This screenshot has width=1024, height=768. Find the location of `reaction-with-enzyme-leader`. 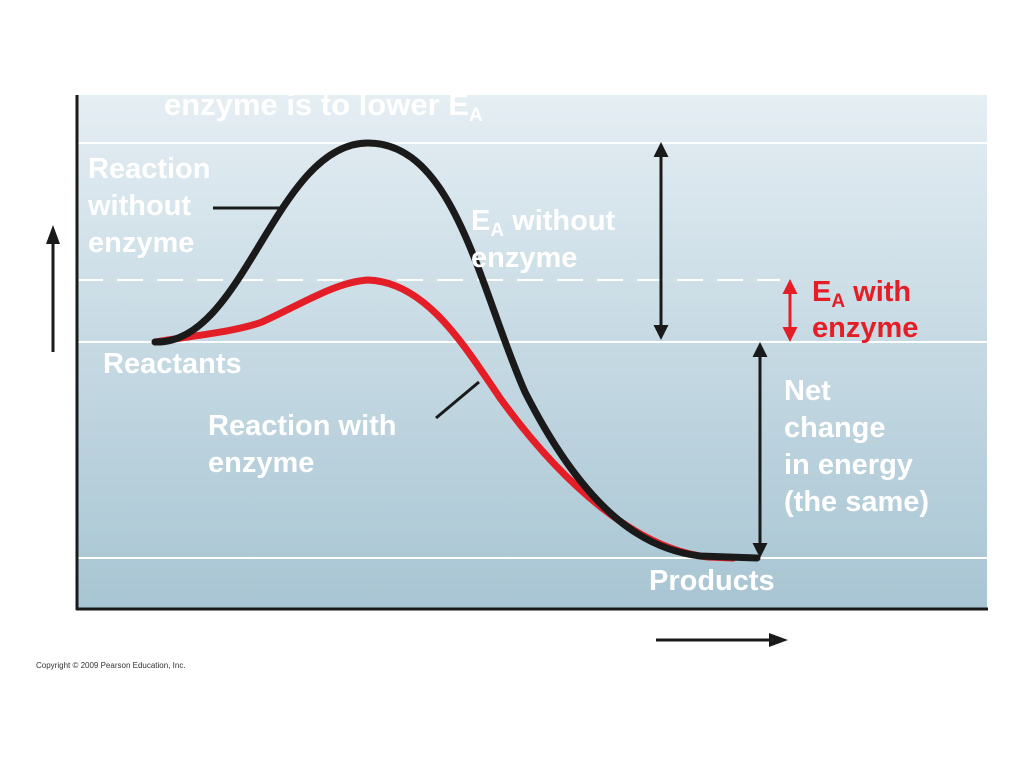

reaction-with-enzyme-leader is located at coordinates (457, 400).